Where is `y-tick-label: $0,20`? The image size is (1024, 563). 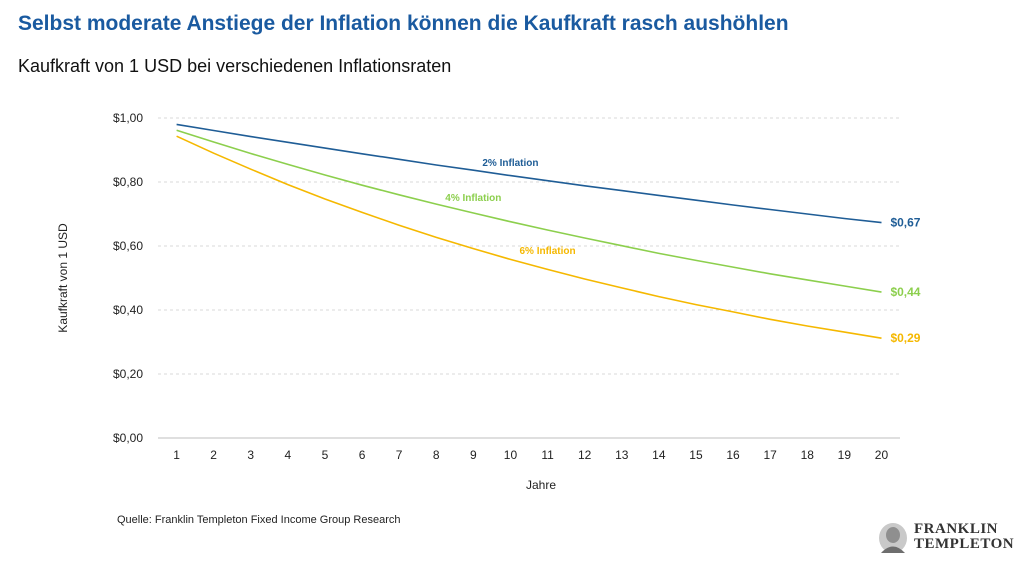 y-tick-label: $0,20 is located at coordinates (128, 374).